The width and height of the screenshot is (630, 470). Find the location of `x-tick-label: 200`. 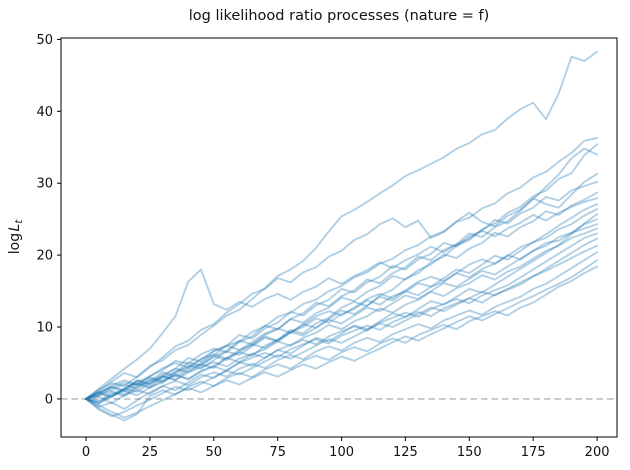

x-tick-label: 200 is located at coordinates (597, 452).